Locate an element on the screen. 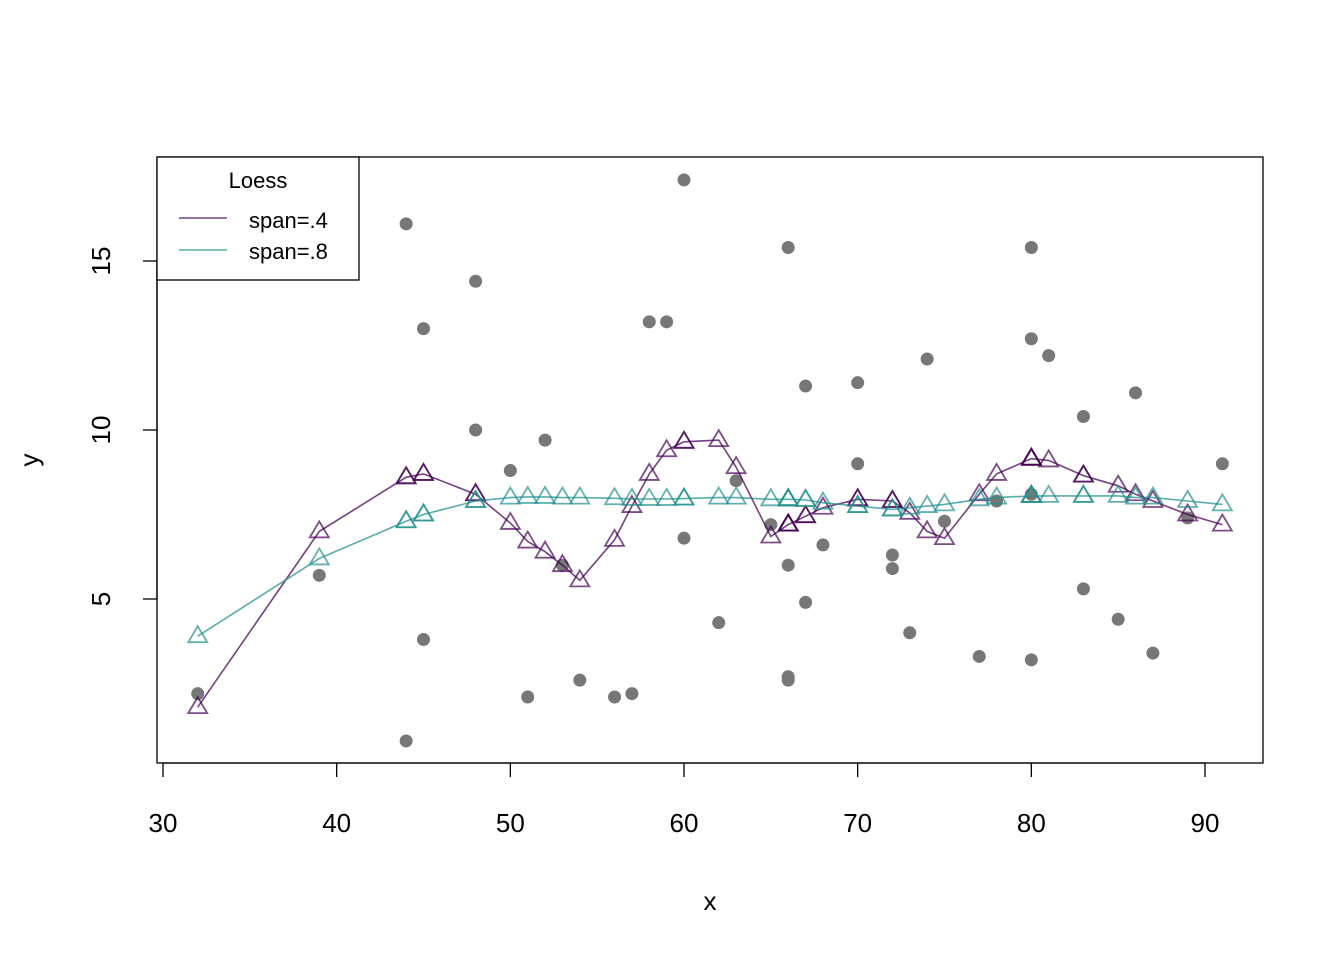 This screenshot has width=1344, height=965. y-tick-label: 5 is located at coordinates (101, 599).